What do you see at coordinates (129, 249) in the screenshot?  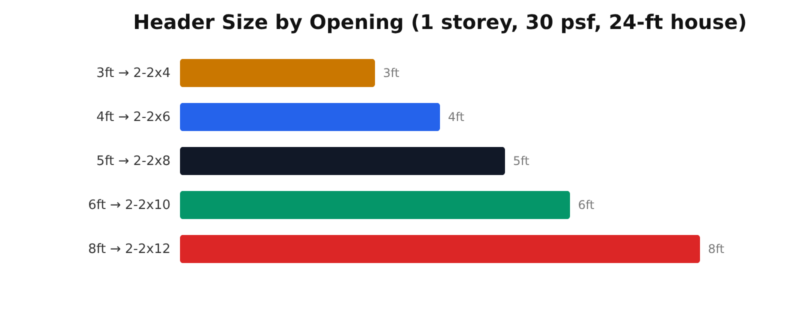 I see `y-tick-label: 8ft → 2-2x12` at bounding box center [129, 249].